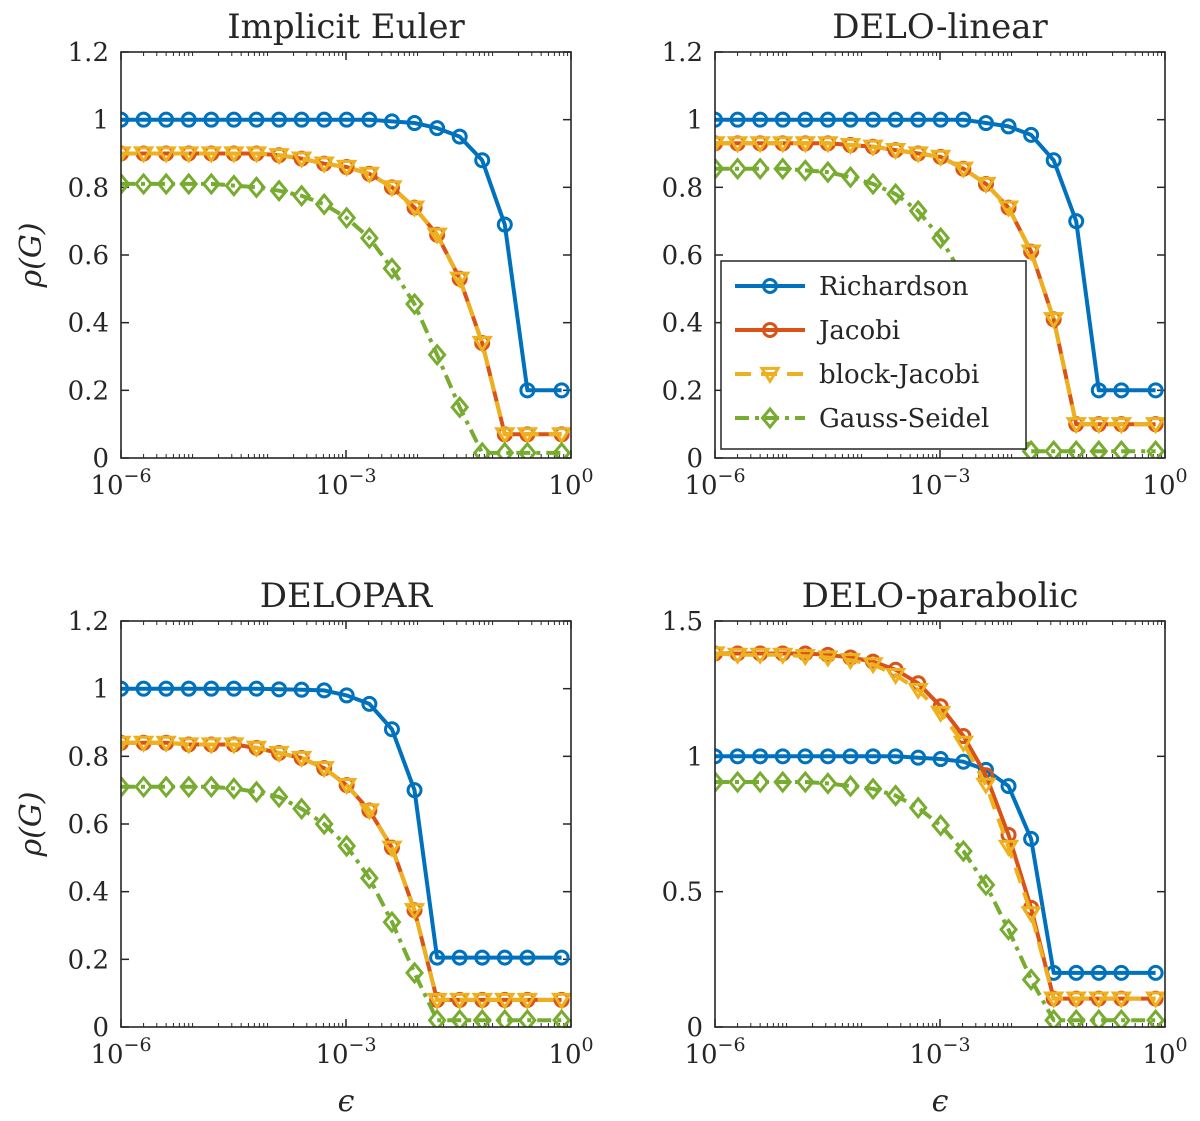 Image resolution: width=1200 pixels, height=1121 pixels. Describe the element at coordinates (732, 1045) in the screenshot. I see `x-tick-exponent: −6` at that location.